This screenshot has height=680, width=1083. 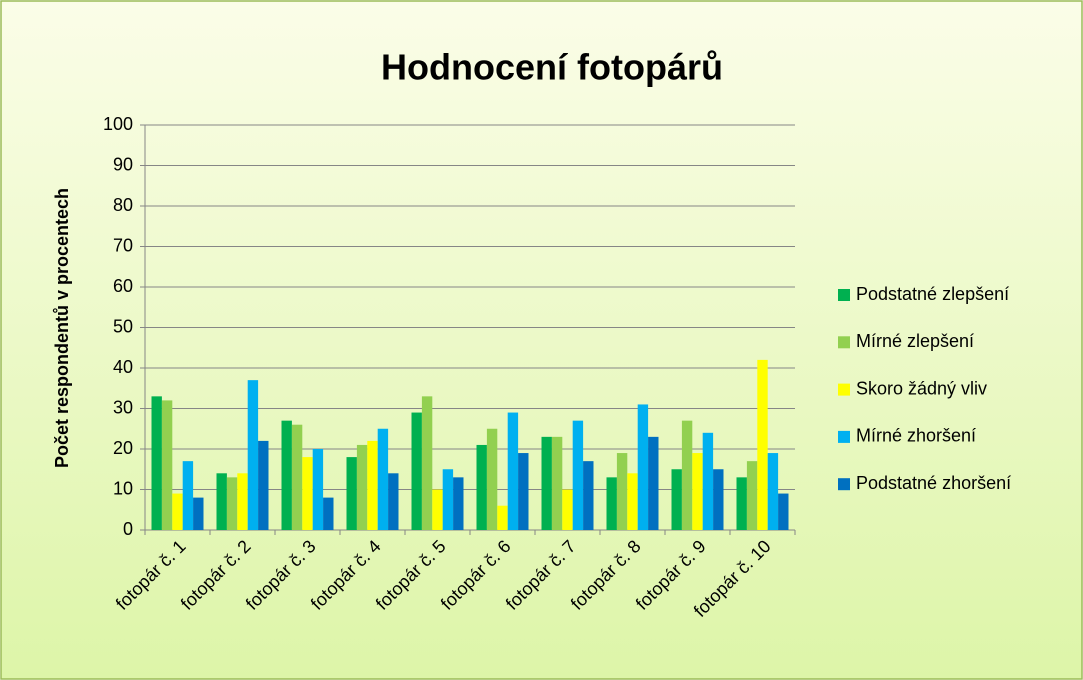 What do you see at coordinates (123, 164) in the screenshot?
I see `y-tick-label: 90` at bounding box center [123, 164].